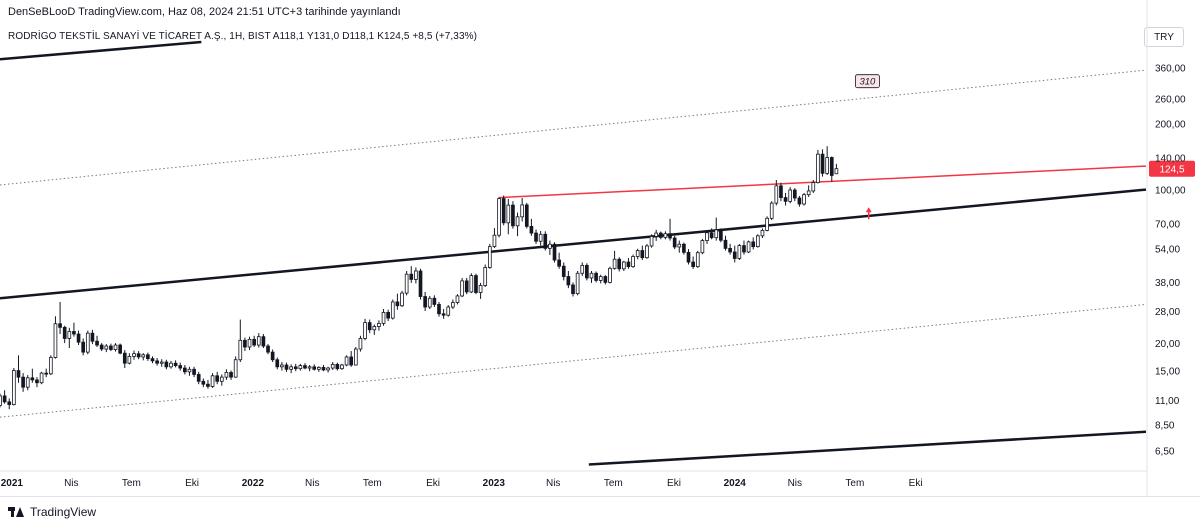 This screenshot has width=1200, height=525. What do you see at coordinates (600, 510) in the screenshot?
I see `footer-bar: TradingView` at bounding box center [600, 510].